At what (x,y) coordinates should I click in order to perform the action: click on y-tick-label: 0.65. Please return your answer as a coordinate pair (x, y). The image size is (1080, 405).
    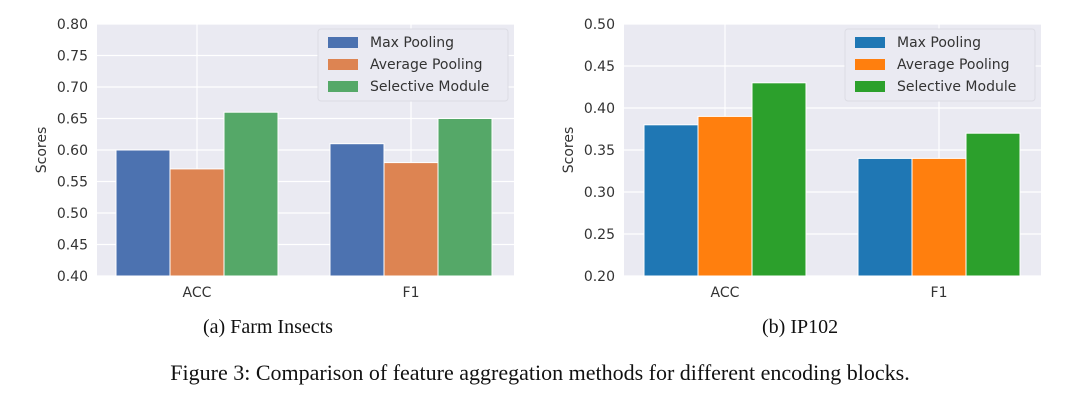
    Looking at the image, I should click on (72, 120).